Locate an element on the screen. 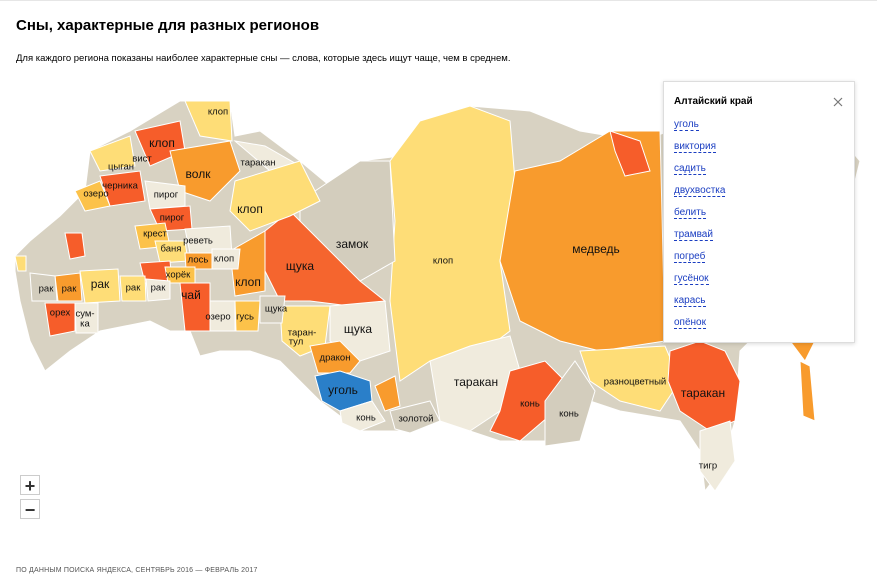 The width and height of the screenshot is (877, 586). region-label: дракон is located at coordinates (335, 358).